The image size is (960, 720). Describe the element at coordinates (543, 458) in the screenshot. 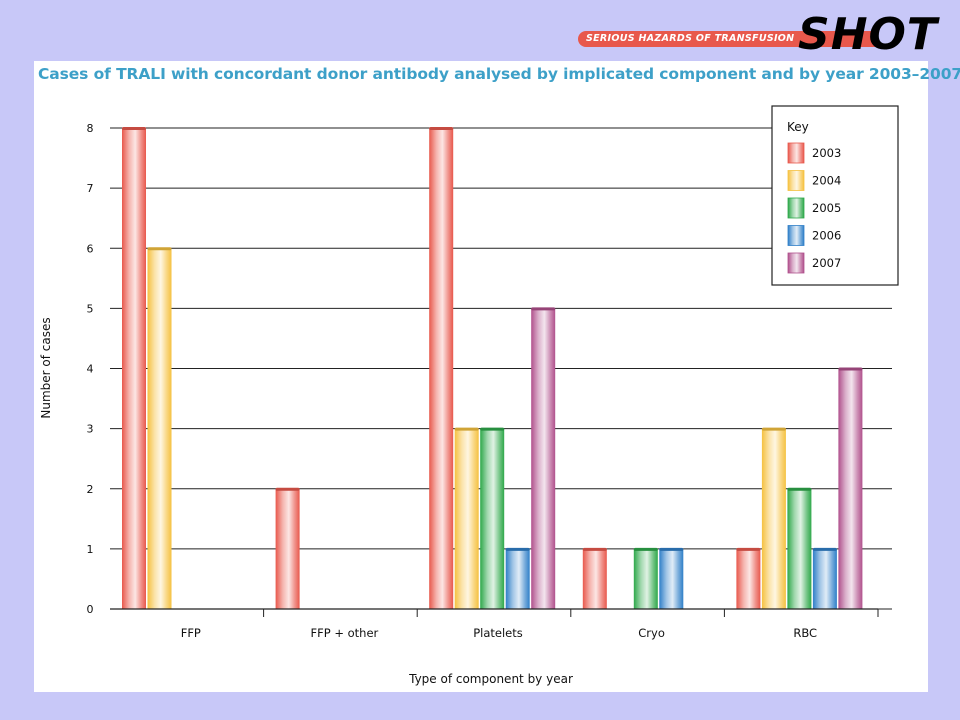

I see `bar-platelets-2007` at that location.